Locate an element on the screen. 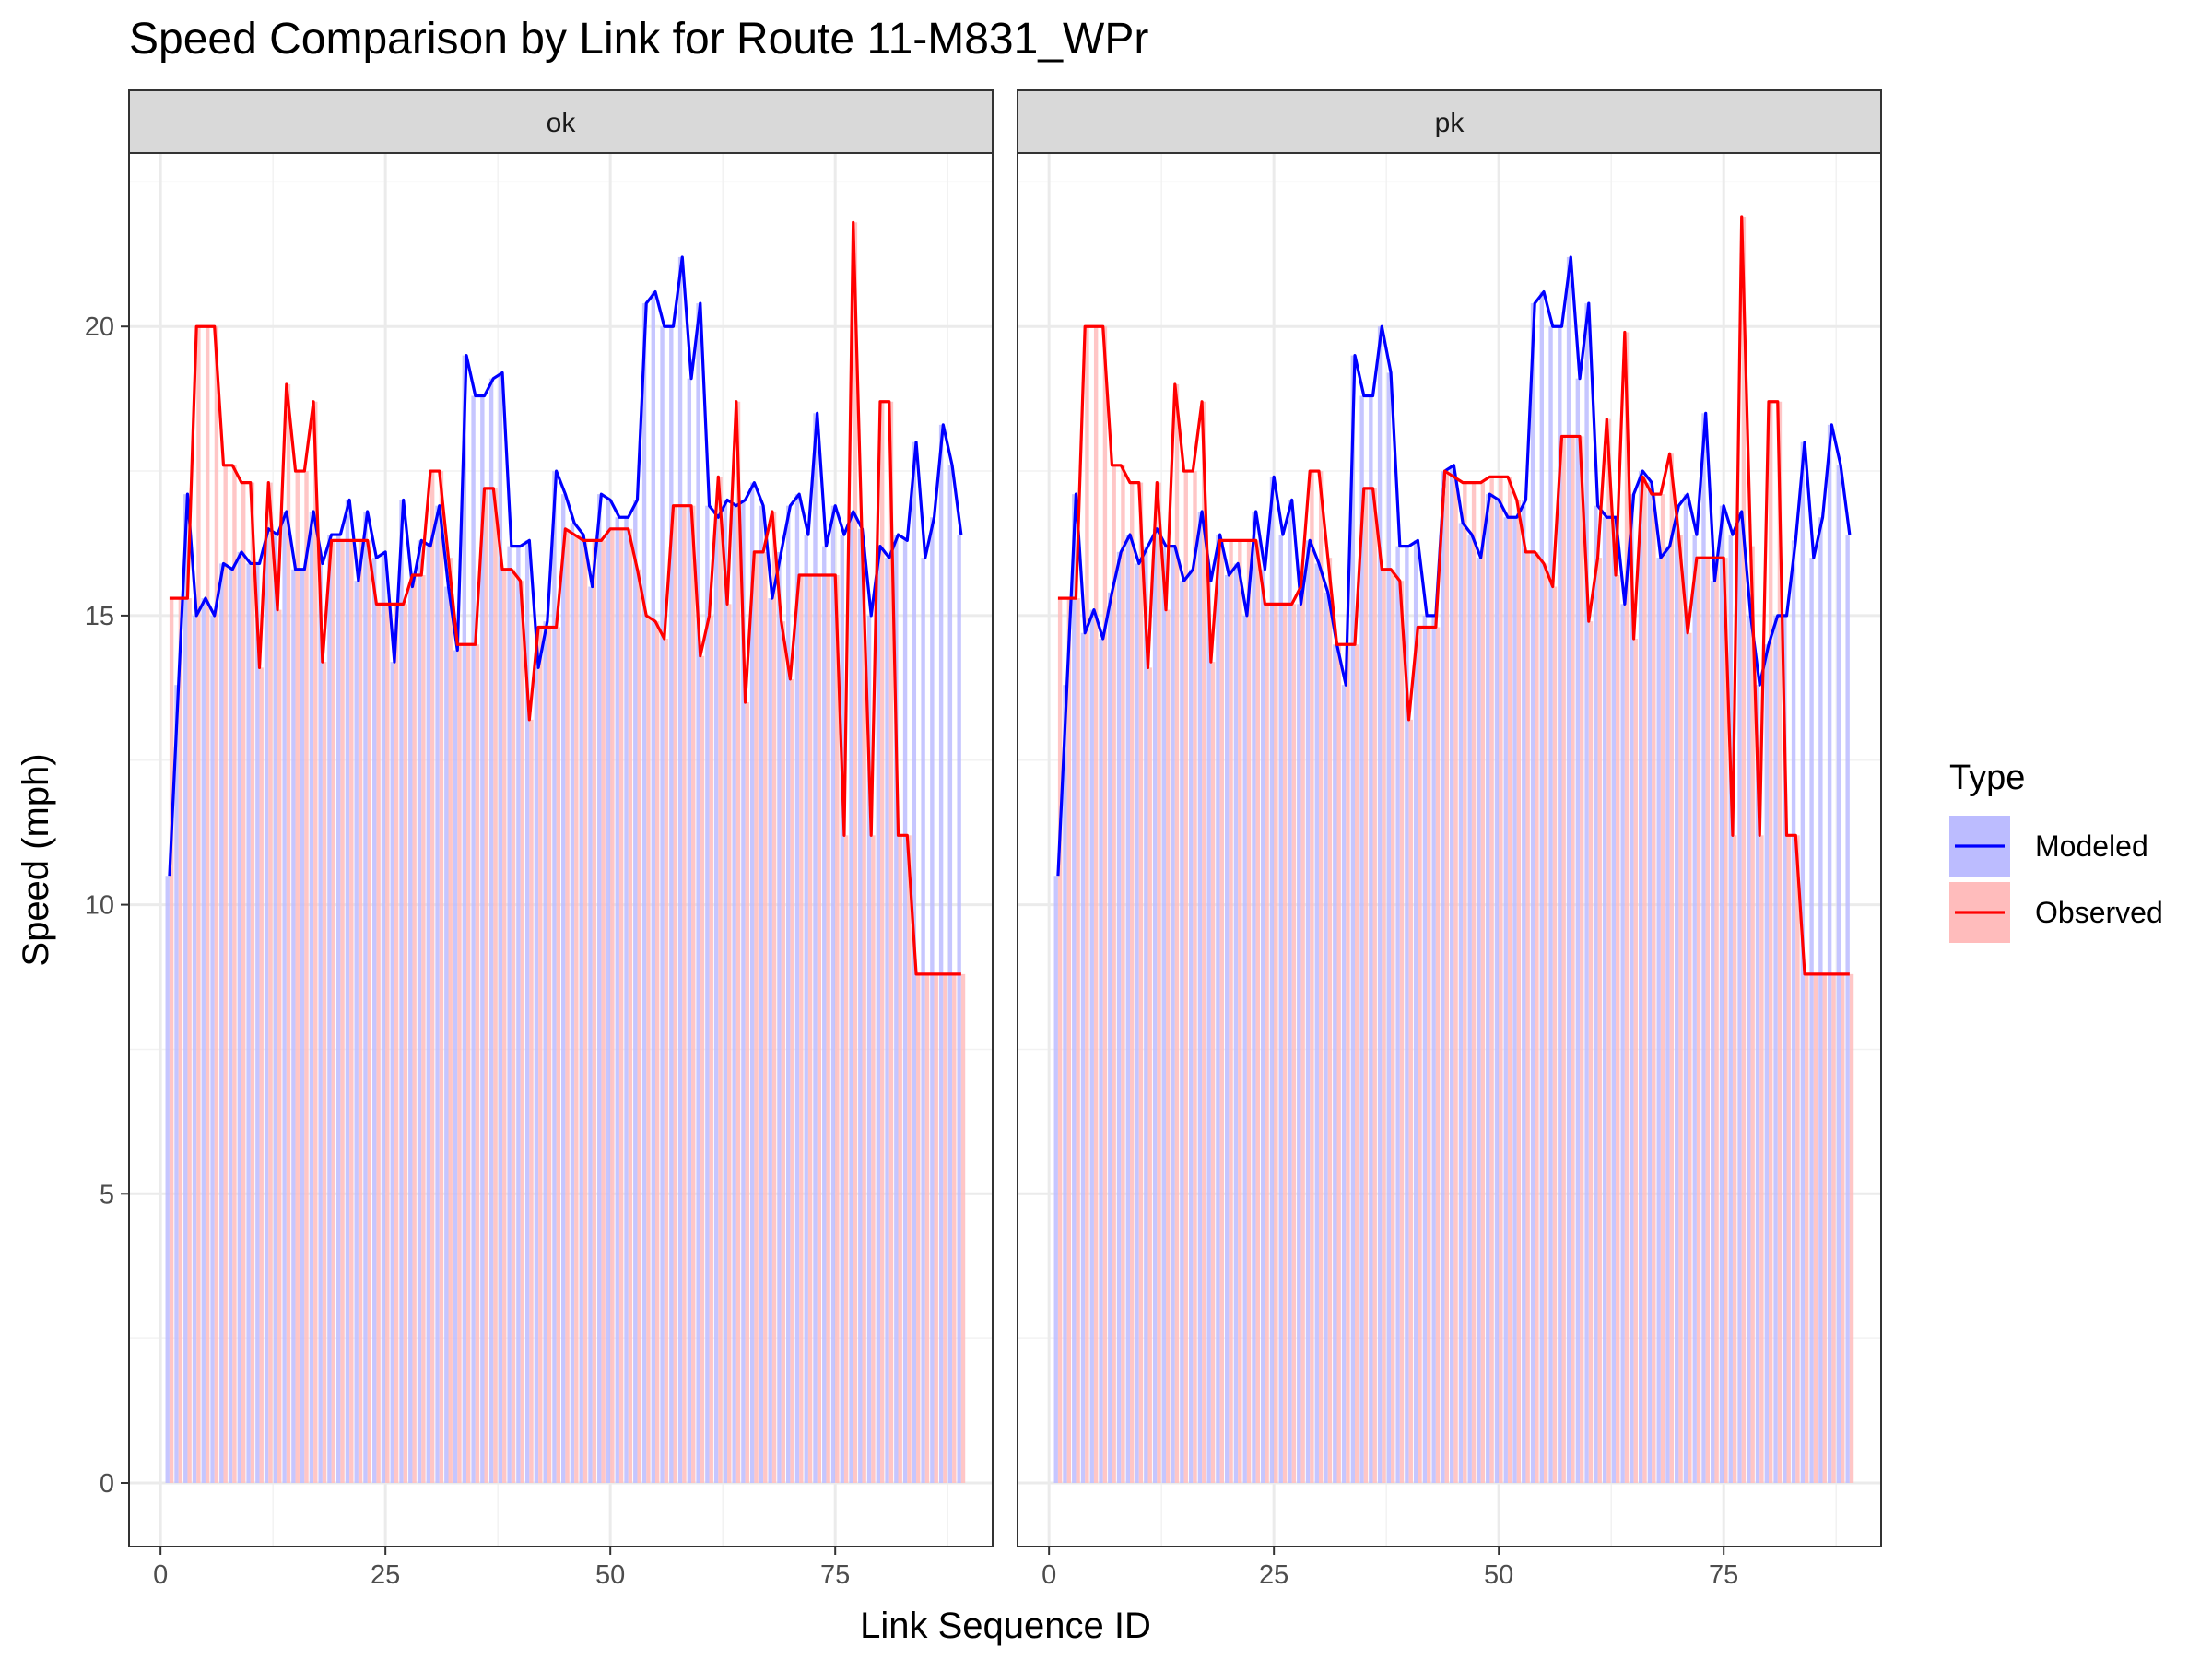 This screenshot has height=1659, width=2212. y-tick-label: 10 is located at coordinates (99, 906).